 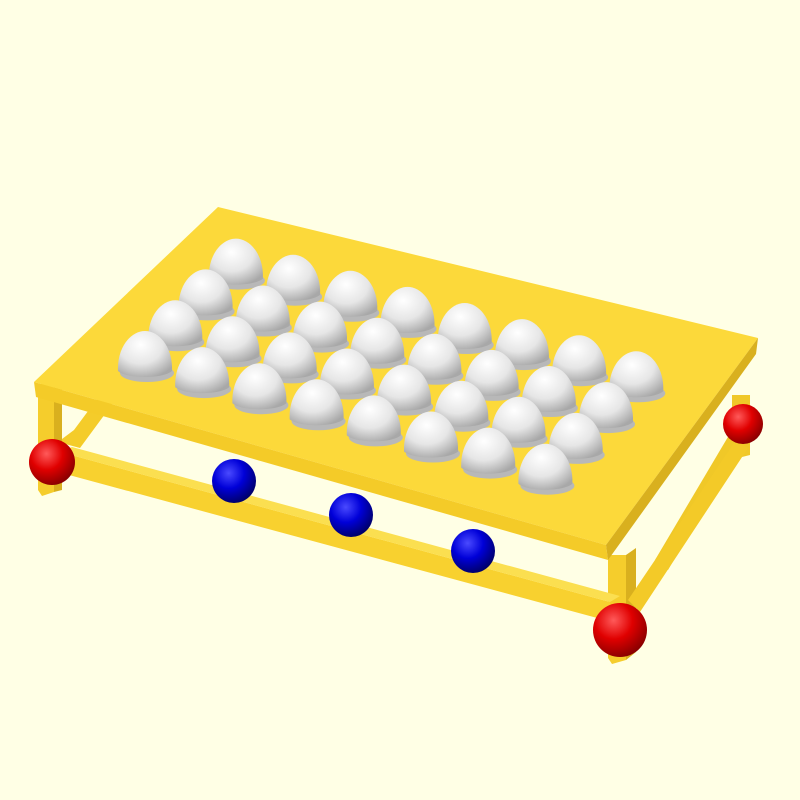 I want to click on side-spheres, so click(x=353, y=516).